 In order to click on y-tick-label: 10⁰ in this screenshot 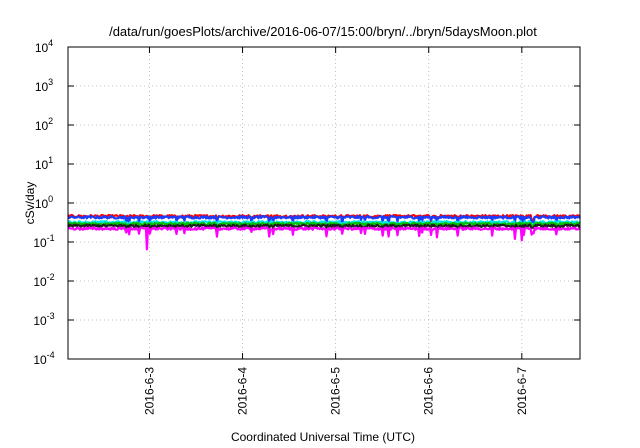, I will do `click(44, 202)`.